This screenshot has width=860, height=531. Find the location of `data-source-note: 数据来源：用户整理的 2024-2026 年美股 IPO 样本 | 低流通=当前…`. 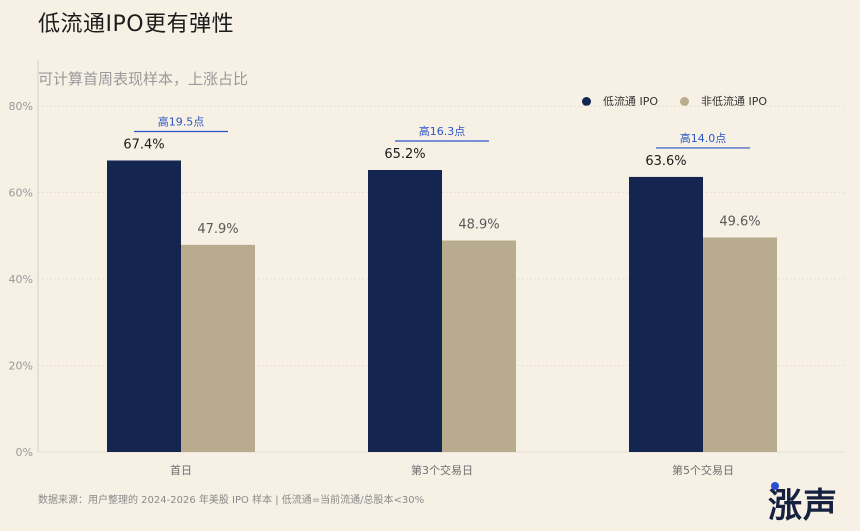

data-source-note: 数据来源：用户整理的 2024-2026 年美股 IPO 样本 | 低流通=当前… is located at coordinates (231, 500).